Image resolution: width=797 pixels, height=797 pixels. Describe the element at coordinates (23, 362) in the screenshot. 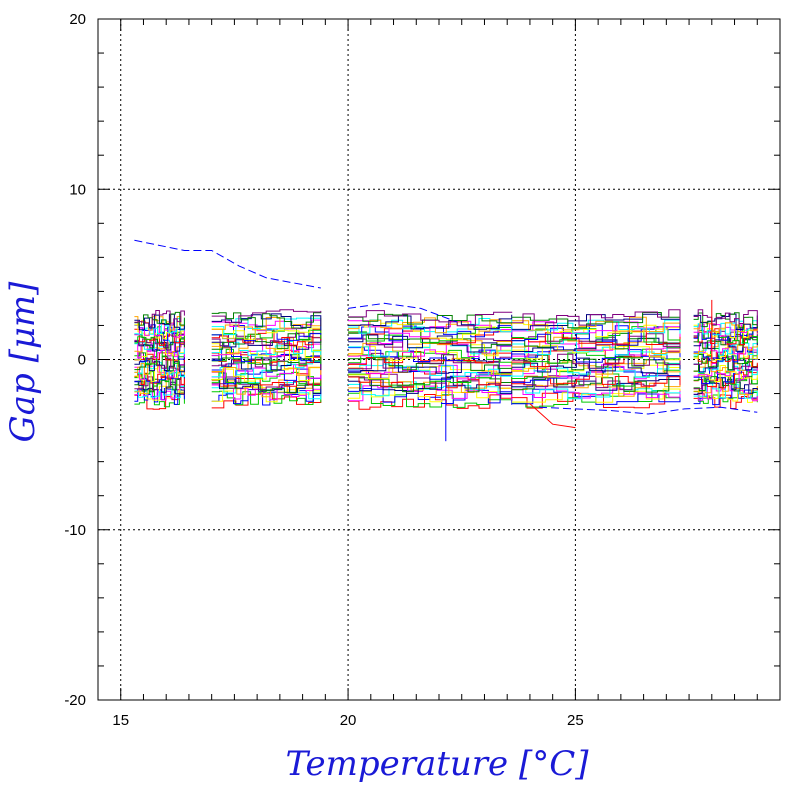

I see `y-axis-title: Gap [μm]` at that location.